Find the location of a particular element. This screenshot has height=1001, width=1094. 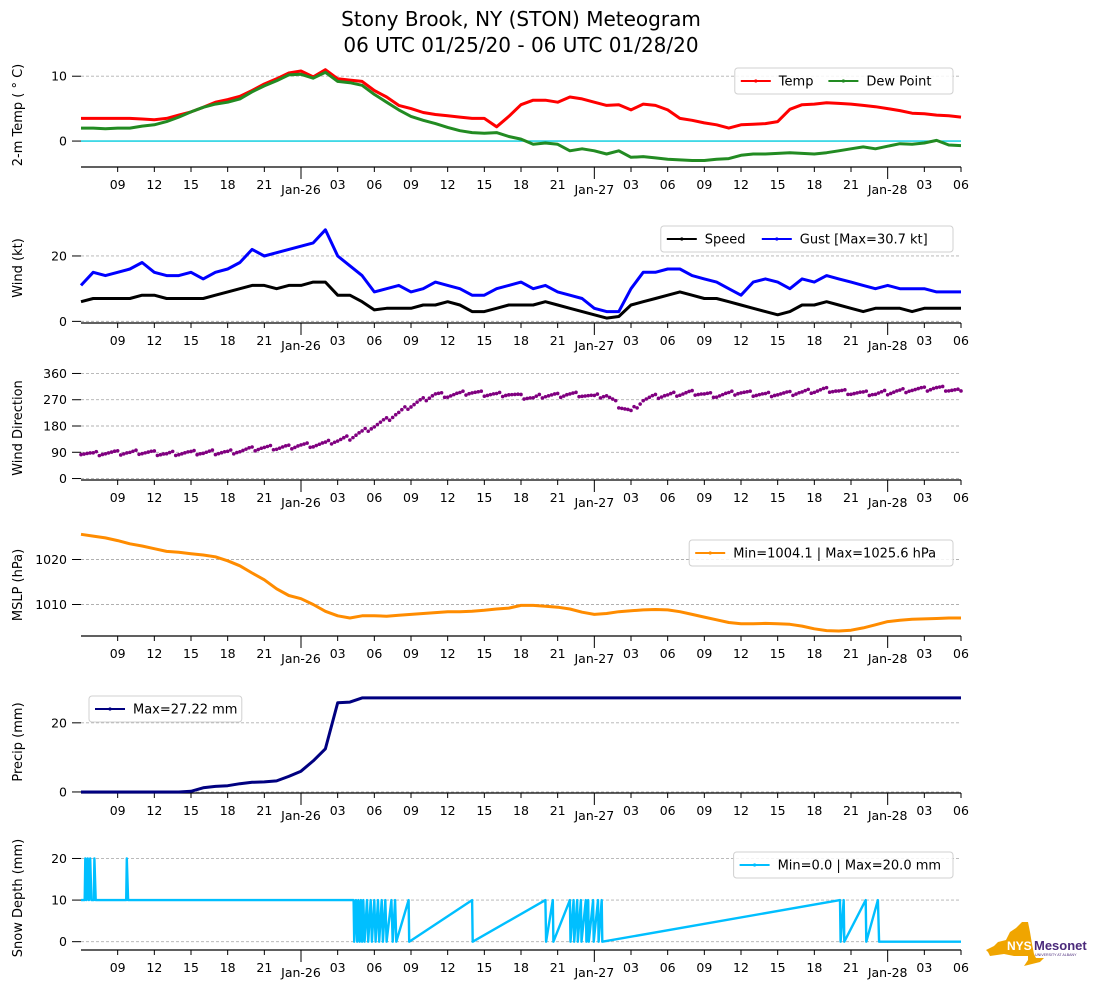

legend: Temp Dew Point is located at coordinates (844, 81).